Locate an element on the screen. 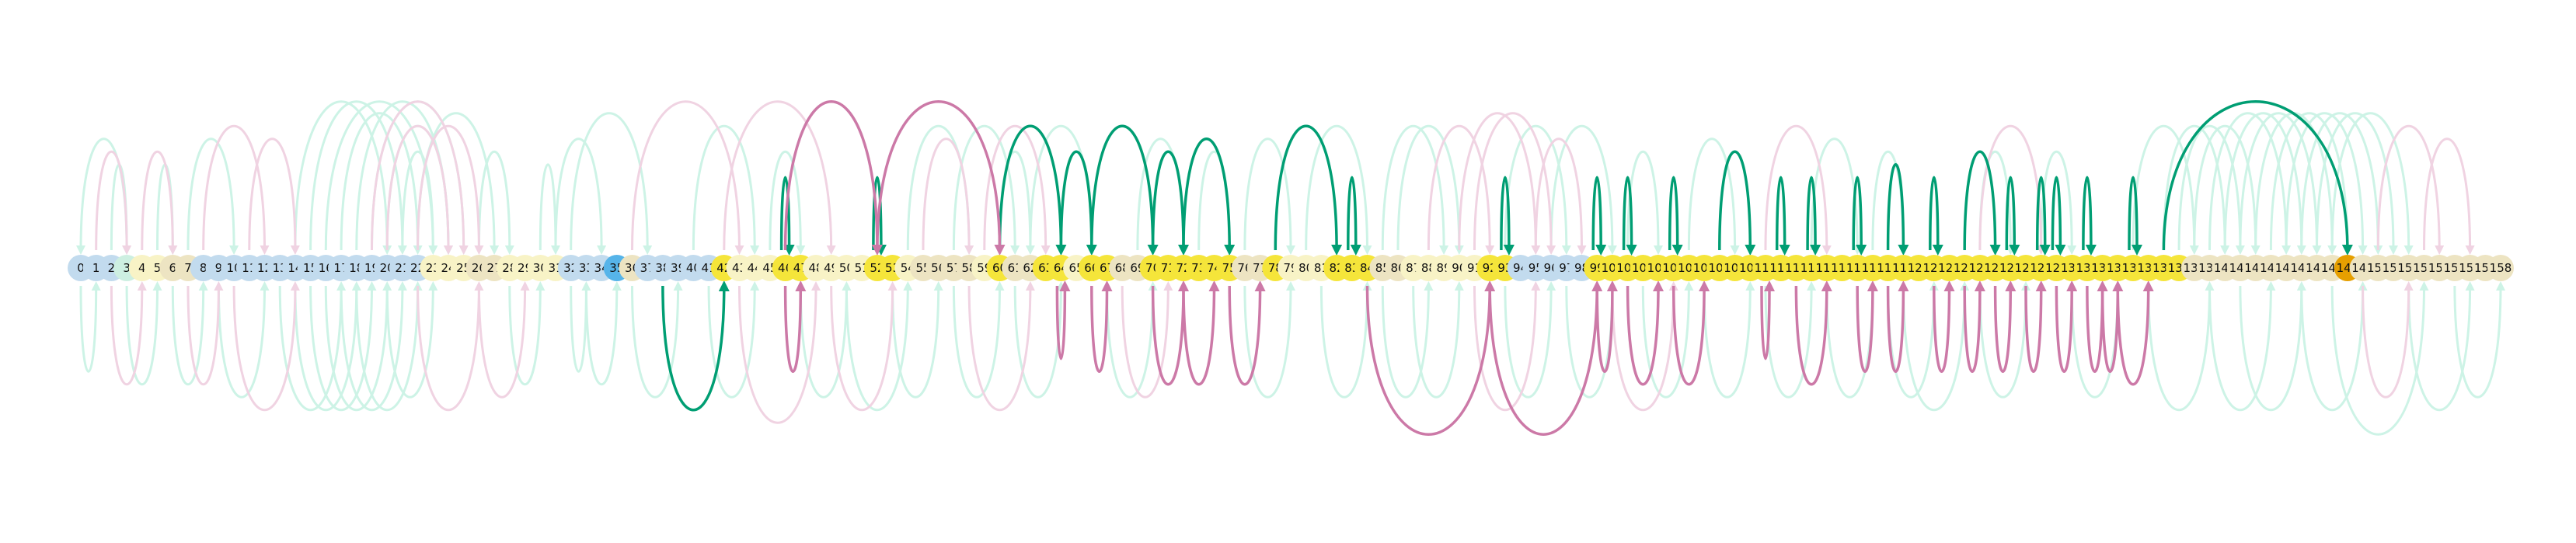 The width and height of the screenshot is (2576, 543). node-label: 9 is located at coordinates (219, 268).